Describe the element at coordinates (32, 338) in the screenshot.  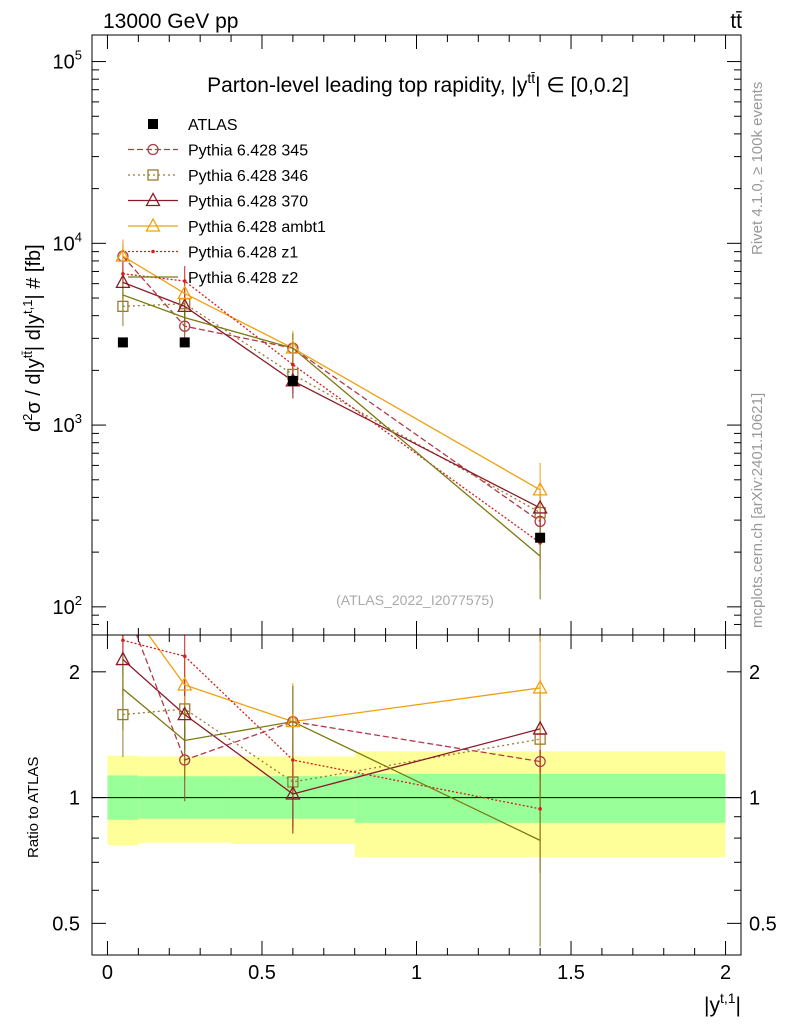
I see `main-ylabel: d2σ / d|ytt̄| d|yt,1| # [fb]` at that location.